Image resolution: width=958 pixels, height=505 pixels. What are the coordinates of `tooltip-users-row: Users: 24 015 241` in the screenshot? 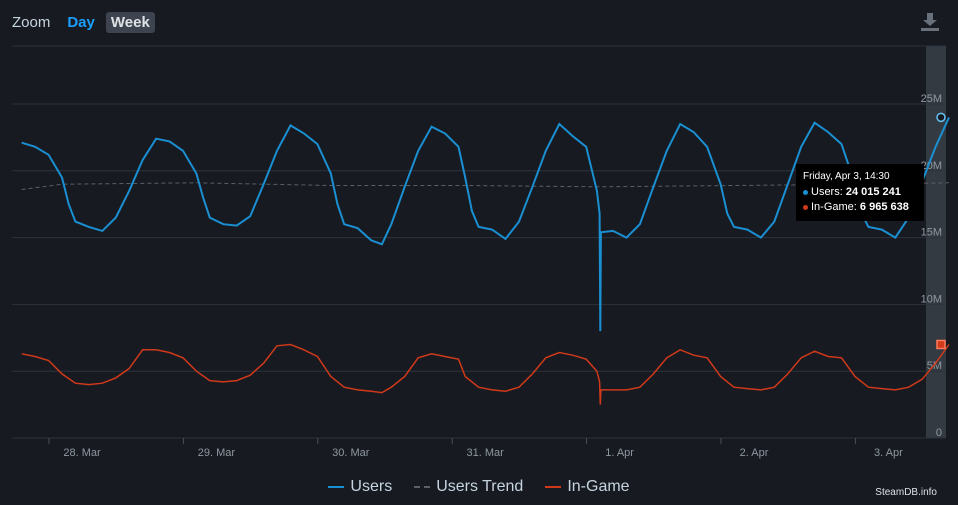 It's located at (860, 192).